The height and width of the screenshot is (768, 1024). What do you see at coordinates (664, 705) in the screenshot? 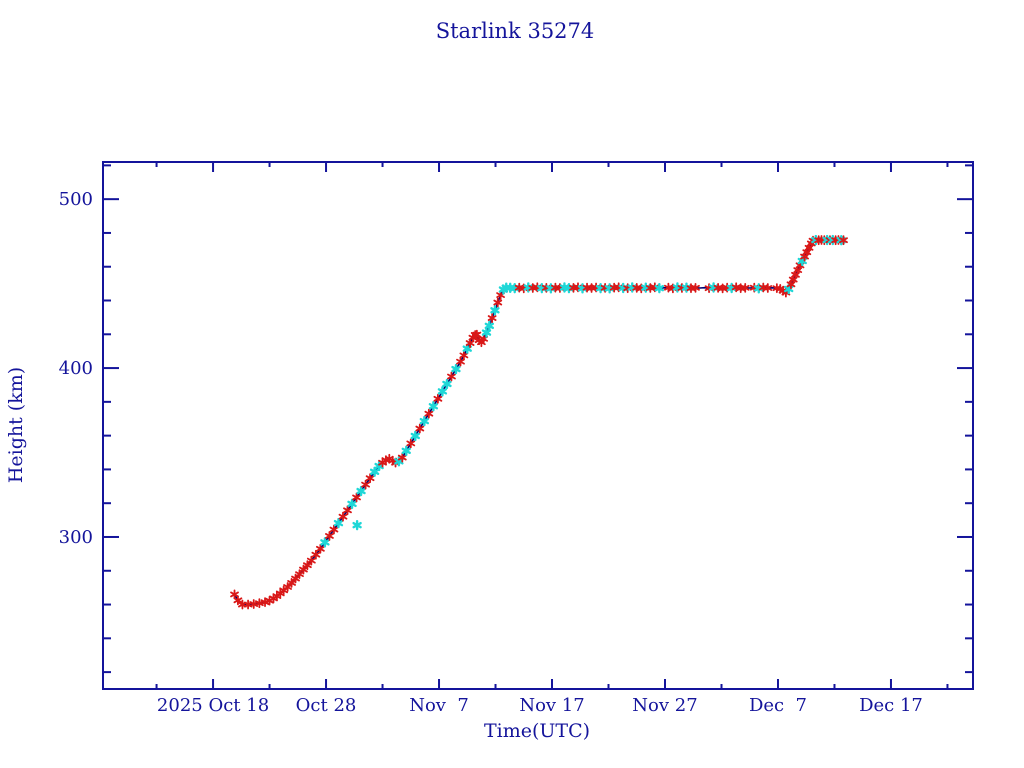
I see `x-tick-label: Nov 27` at bounding box center [664, 705].